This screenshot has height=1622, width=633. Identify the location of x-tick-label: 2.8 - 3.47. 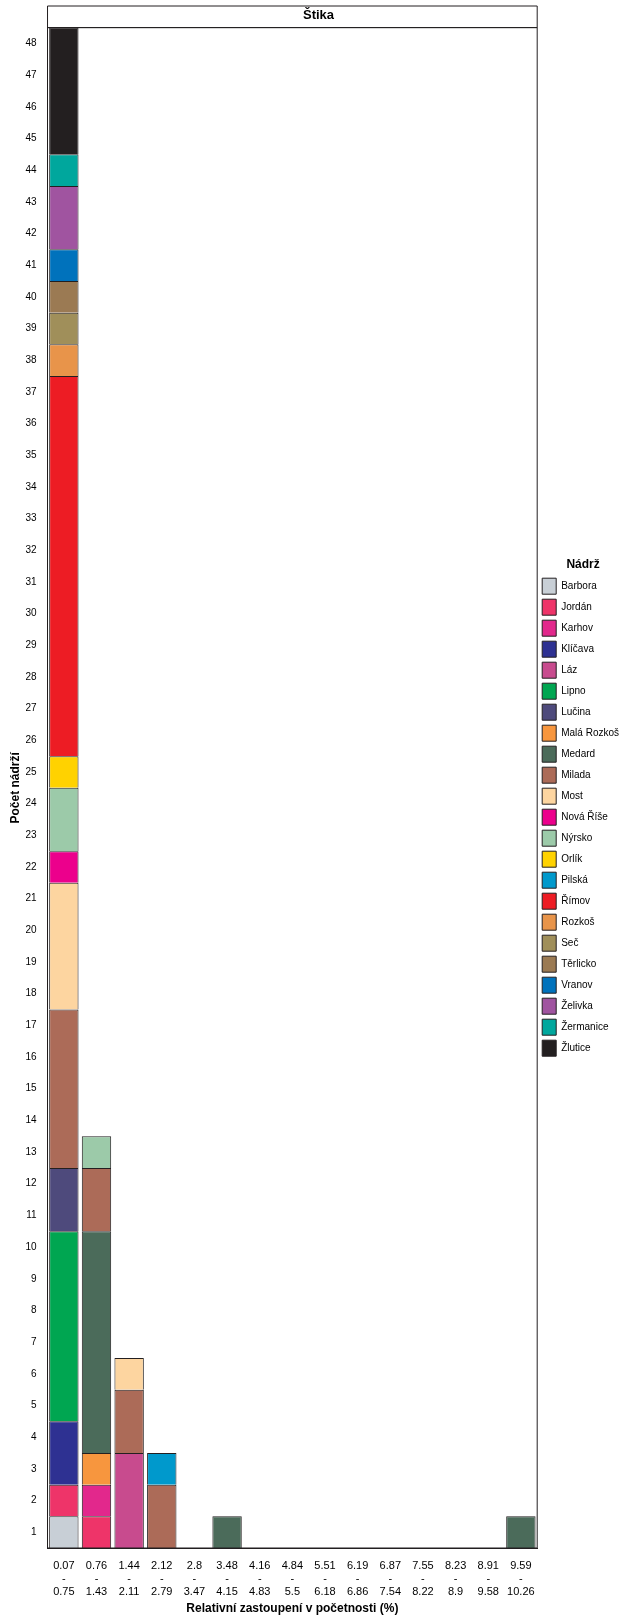
(194, 1578).